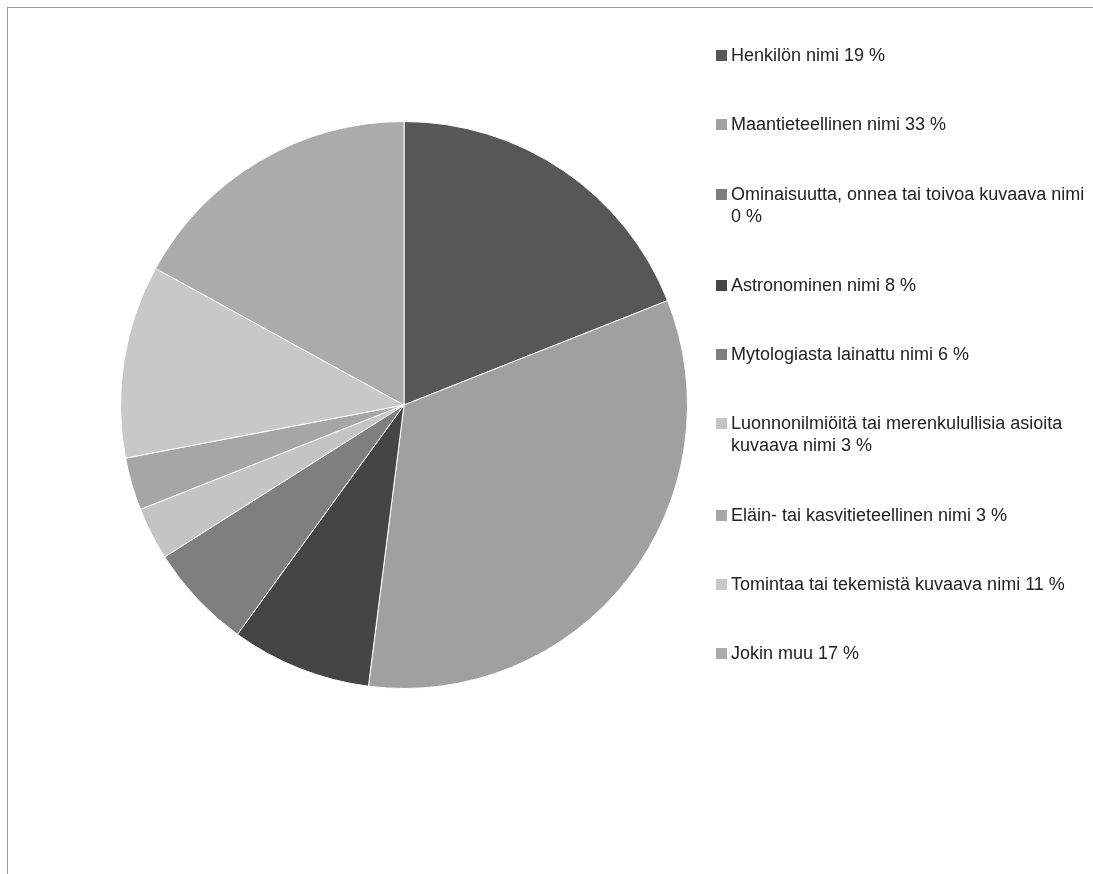 The width and height of the screenshot is (1093, 874). I want to click on legend-label: Maantieteellinen nimi 33 %, so click(839, 124).